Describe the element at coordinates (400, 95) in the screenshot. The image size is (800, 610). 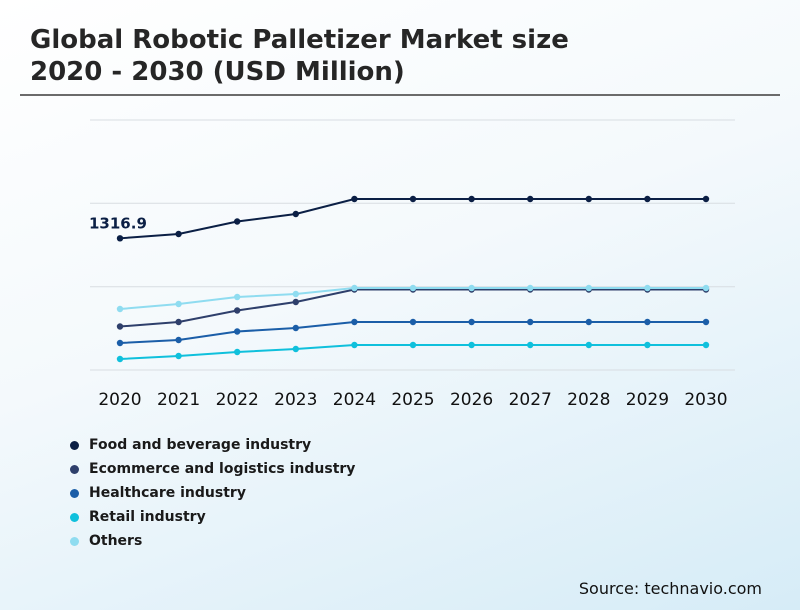
I see `title-divider` at that location.